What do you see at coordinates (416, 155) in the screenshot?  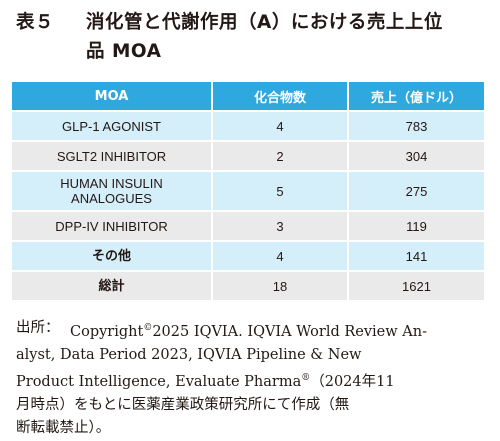 I see `cell-sales: 304` at bounding box center [416, 155].